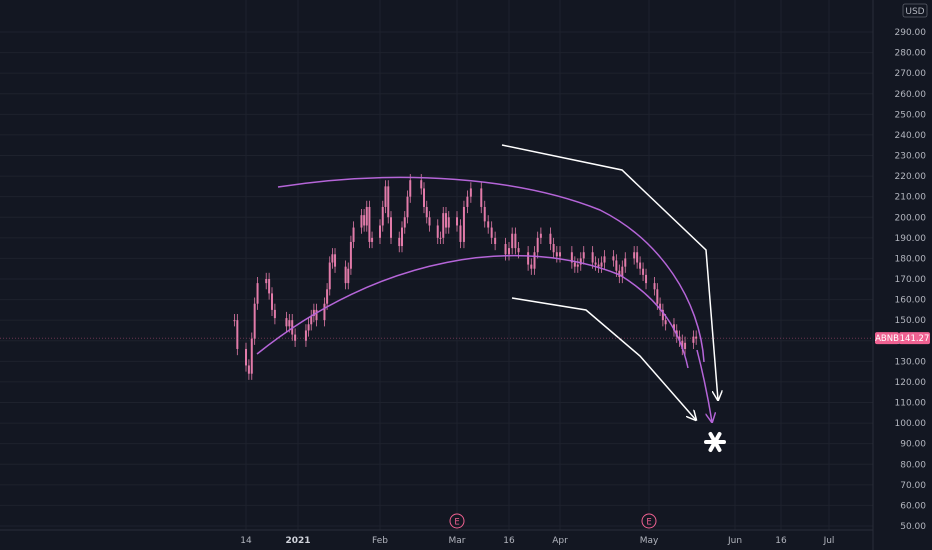 The image size is (932, 550). What do you see at coordinates (911, 321) in the screenshot?
I see `y-tick-label: 150.00` at bounding box center [911, 321].